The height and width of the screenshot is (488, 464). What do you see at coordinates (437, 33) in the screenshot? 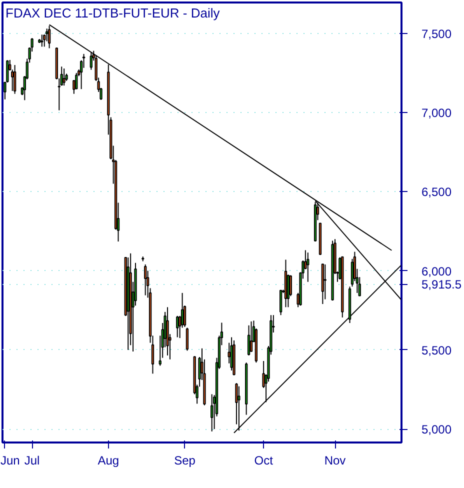
I see `y-tick-label: 7,500` at bounding box center [437, 33].